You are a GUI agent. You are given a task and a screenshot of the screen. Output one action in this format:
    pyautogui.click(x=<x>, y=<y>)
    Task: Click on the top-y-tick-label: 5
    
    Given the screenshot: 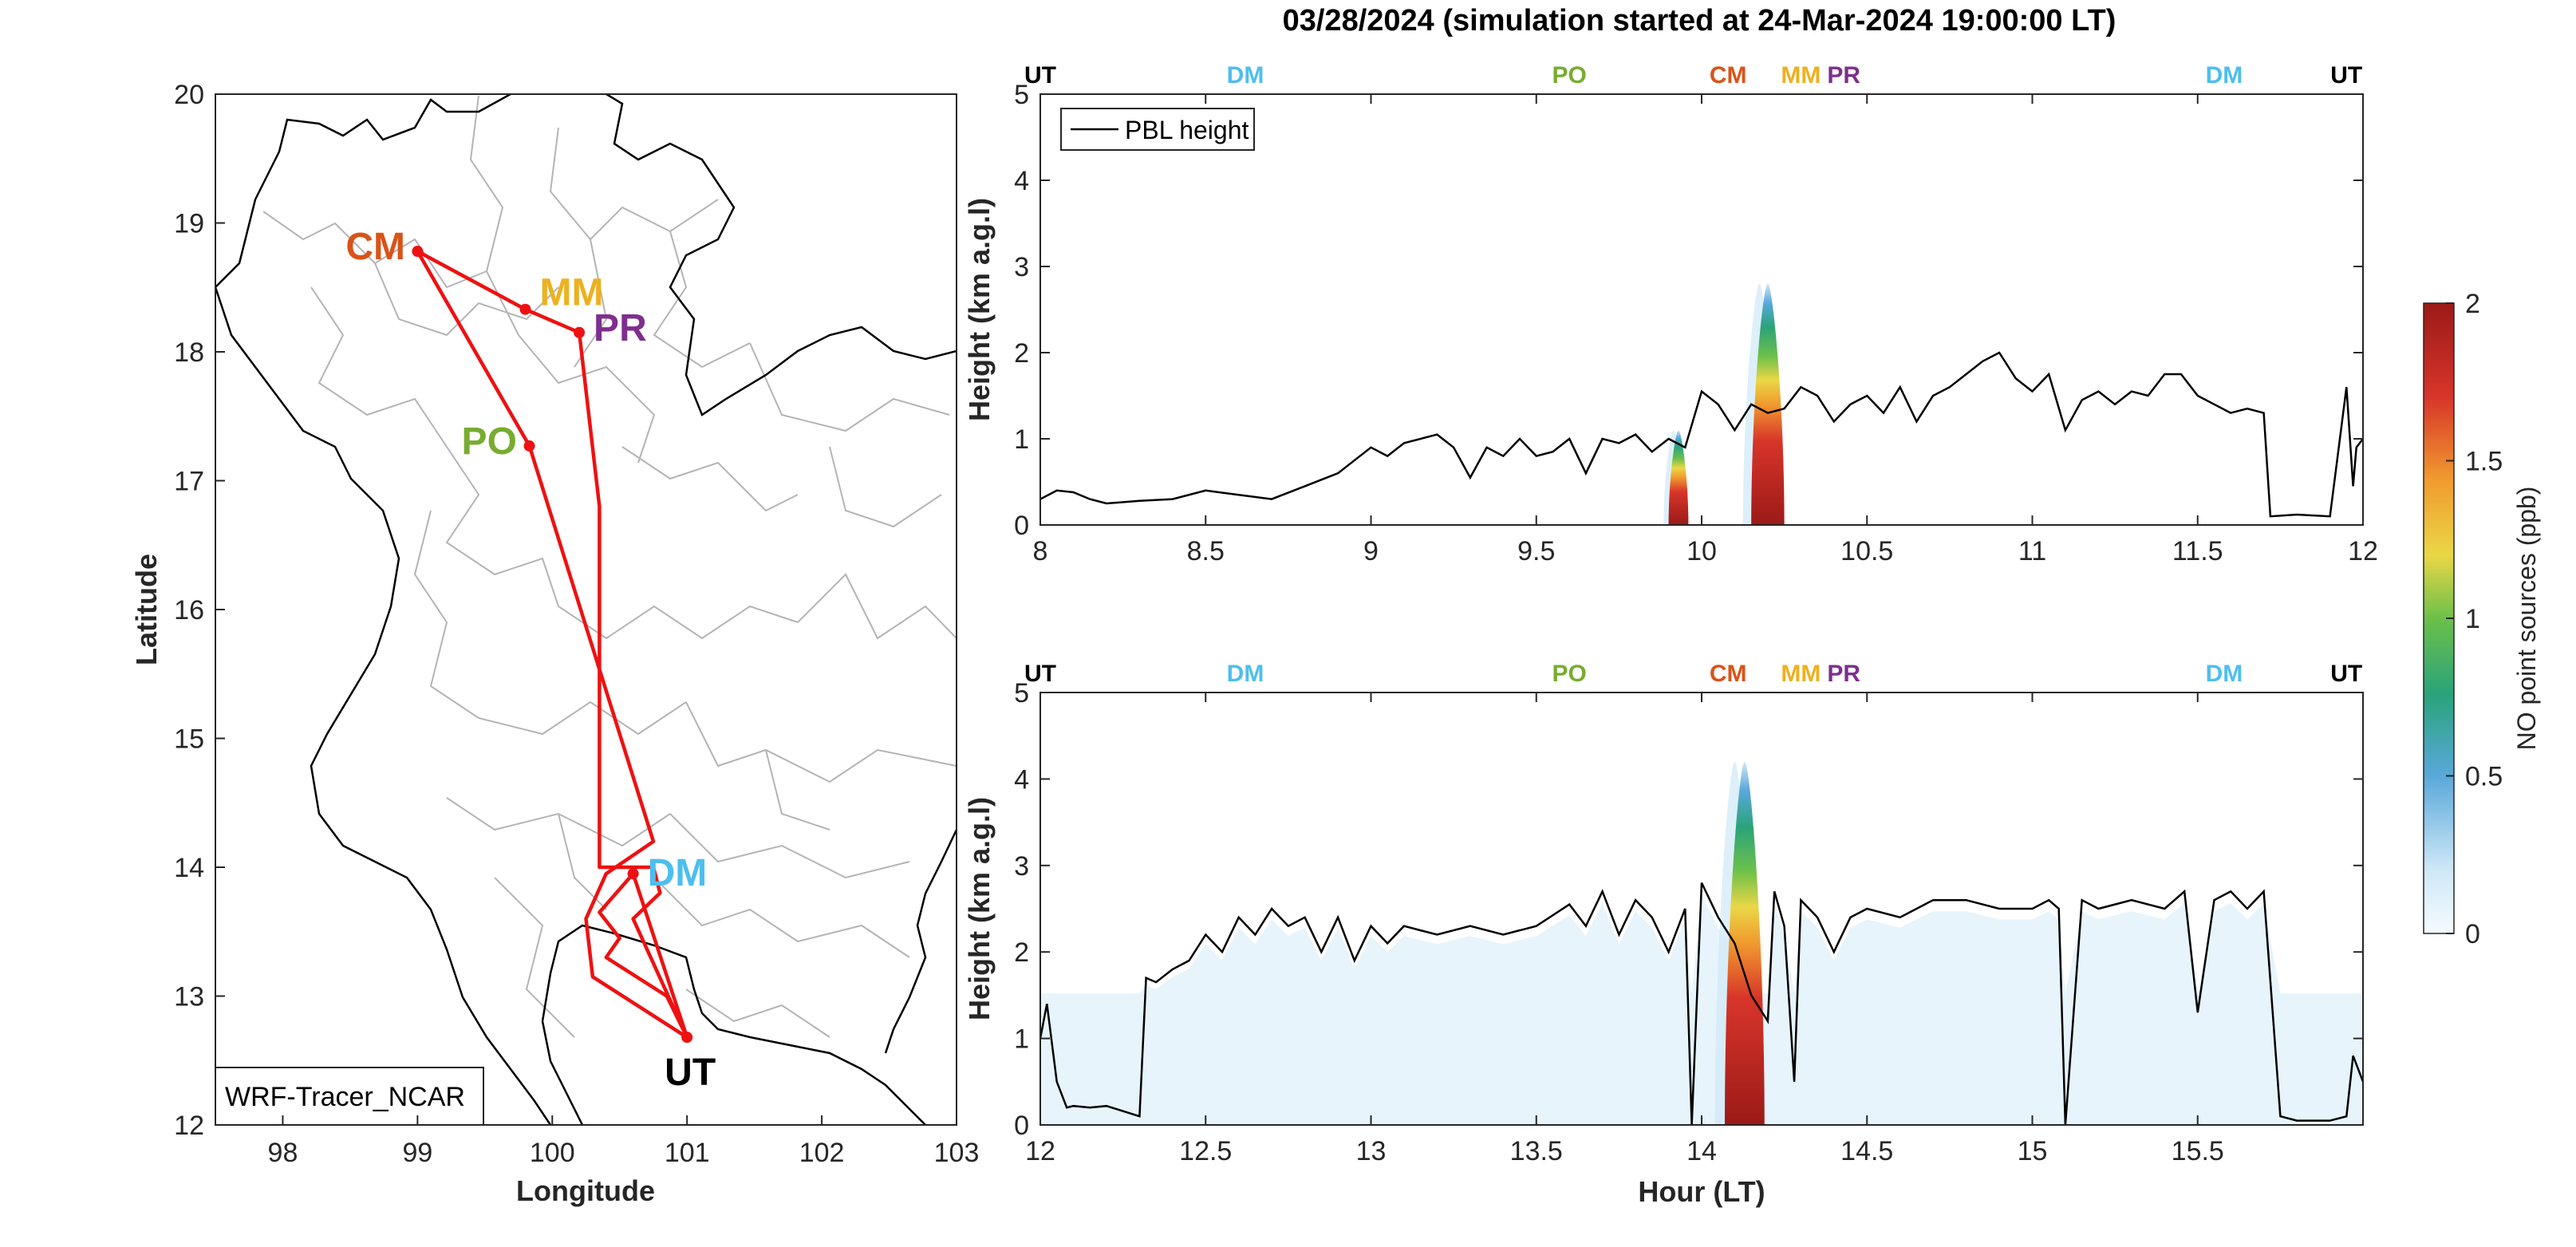 What is the action you would take?
    pyautogui.click(x=1022, y=95)
    